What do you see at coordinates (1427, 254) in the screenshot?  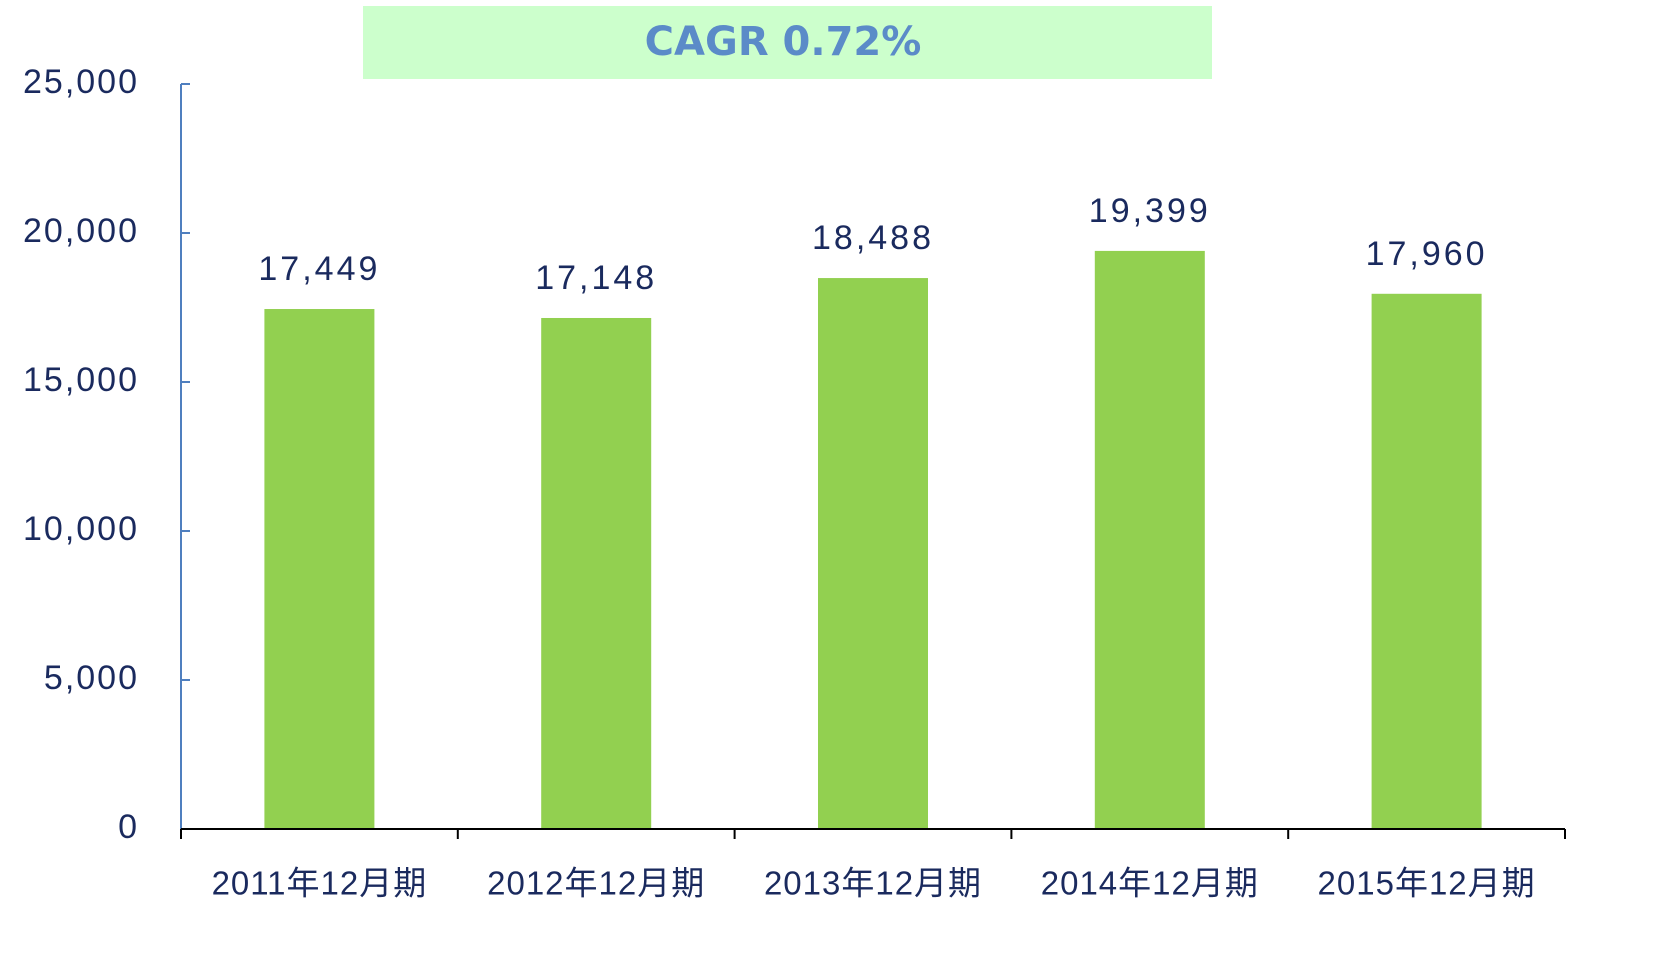 I see `data-label: 17,960` at bounding box center [1427, 254].